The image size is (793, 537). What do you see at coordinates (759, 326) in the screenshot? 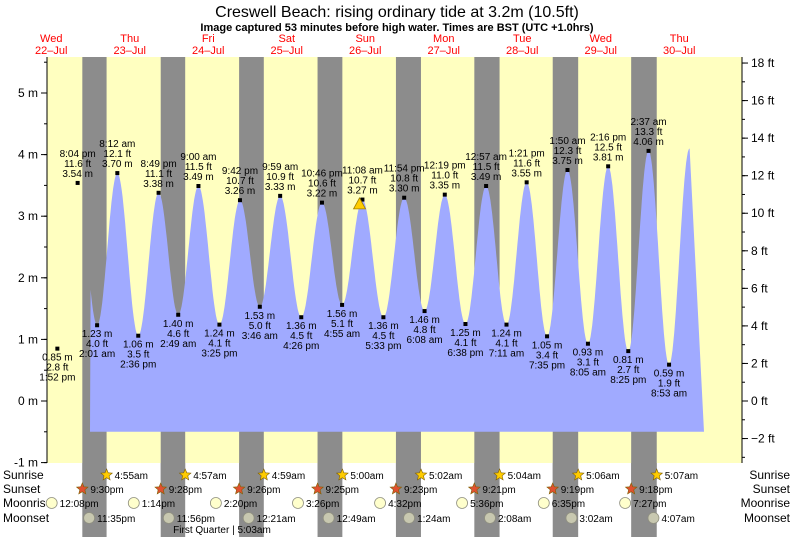
I see `y-tick-label-right: 4 ft` at bounding box center [759, 326].